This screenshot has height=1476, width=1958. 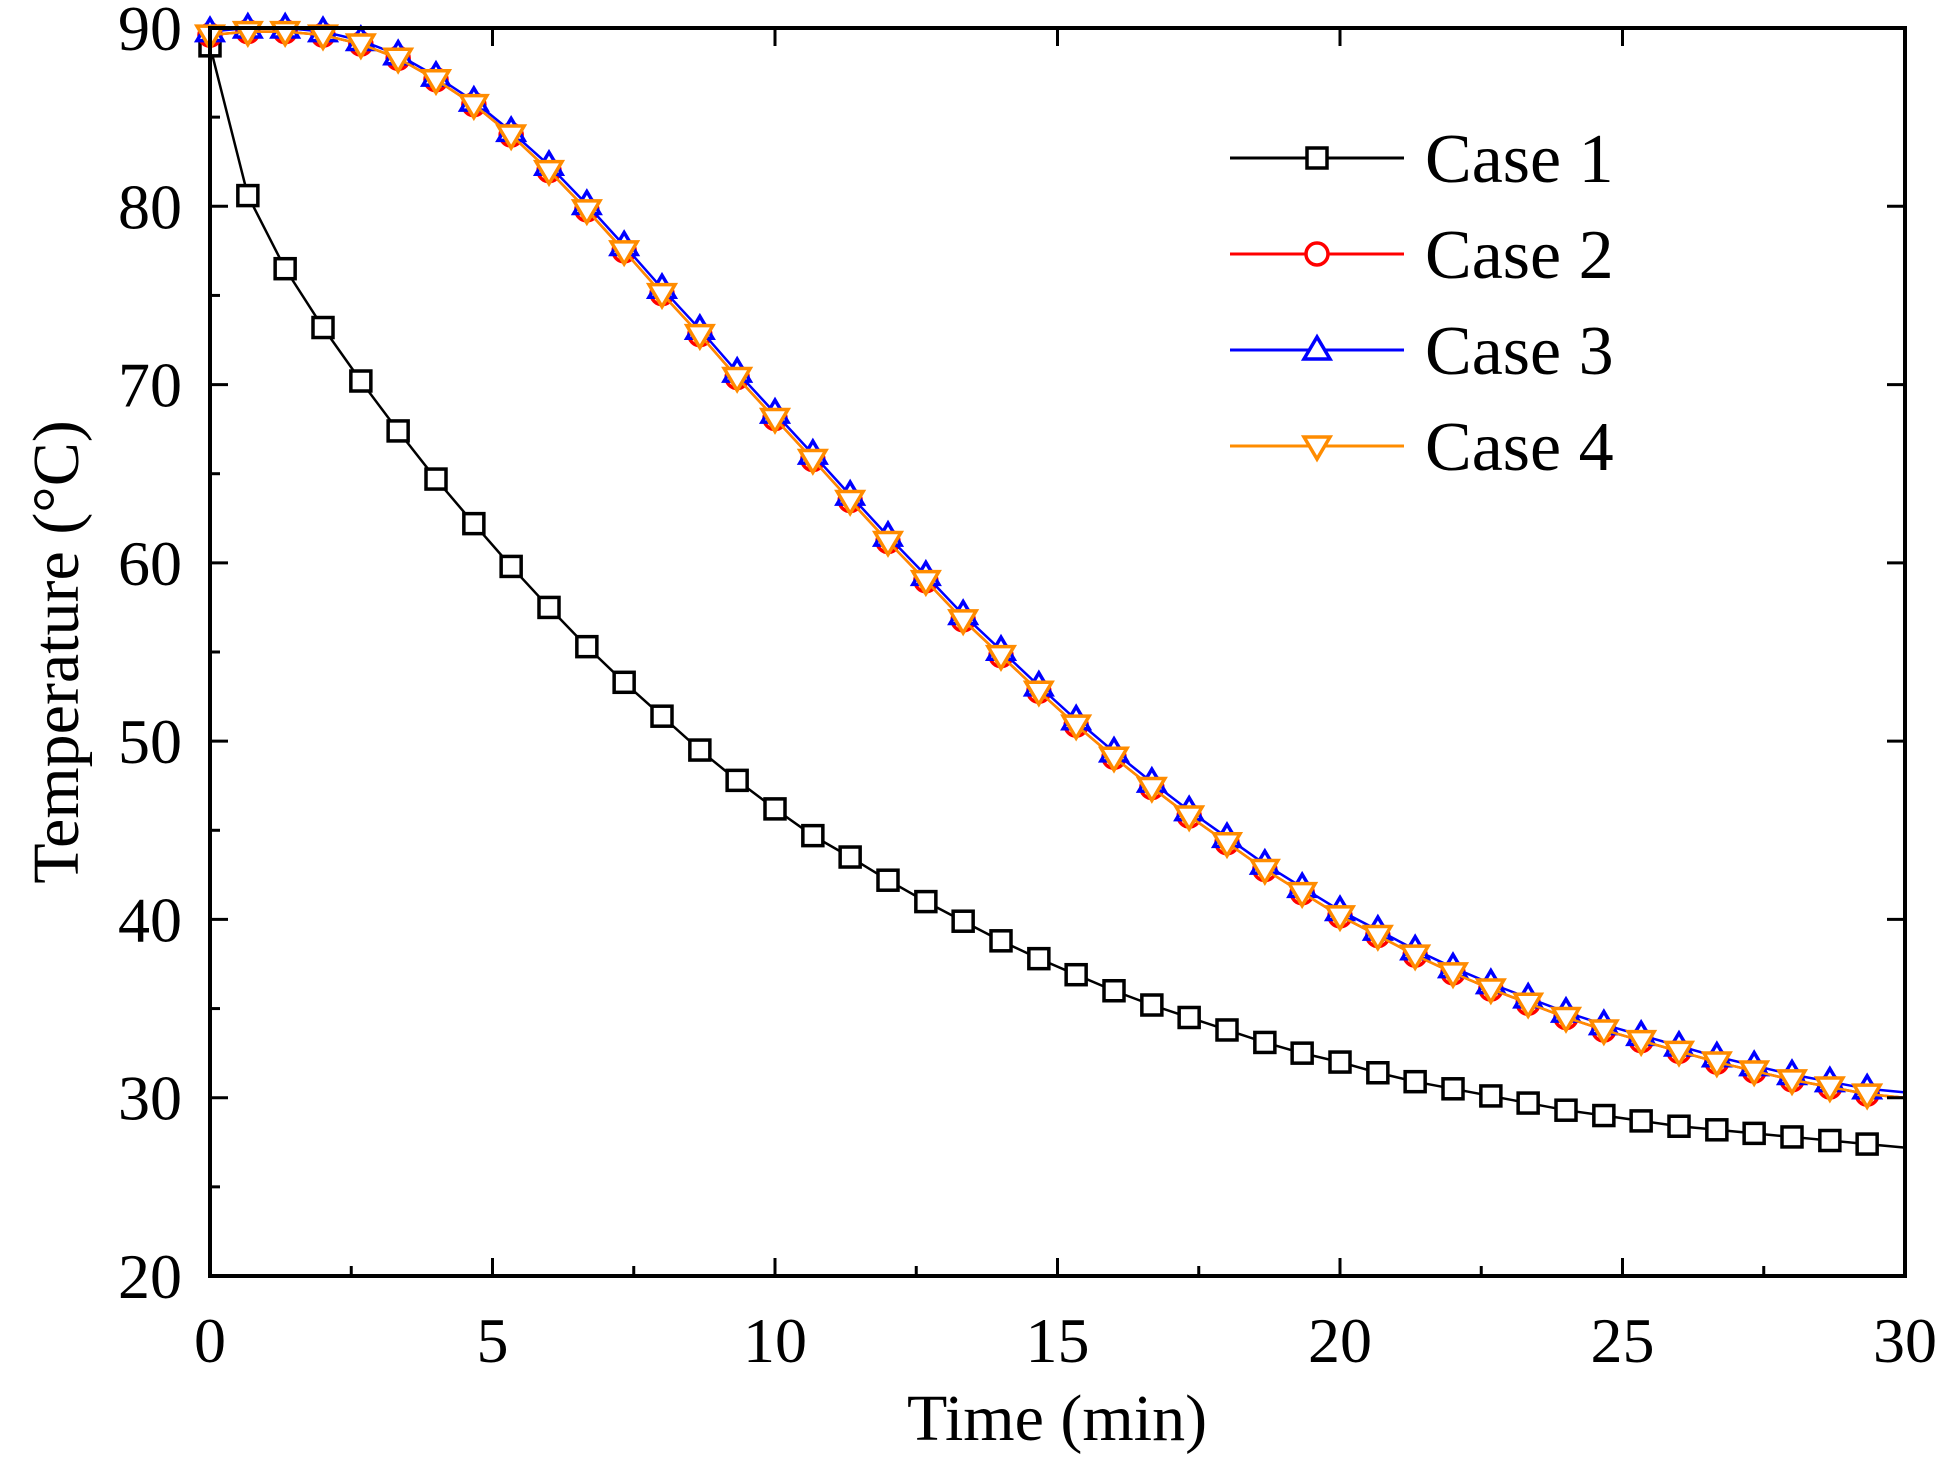 What do you see at coordinates (1519, 447) in the screenshot?
I see `legend-label: Case 4` at bounding box center [1519, 447].